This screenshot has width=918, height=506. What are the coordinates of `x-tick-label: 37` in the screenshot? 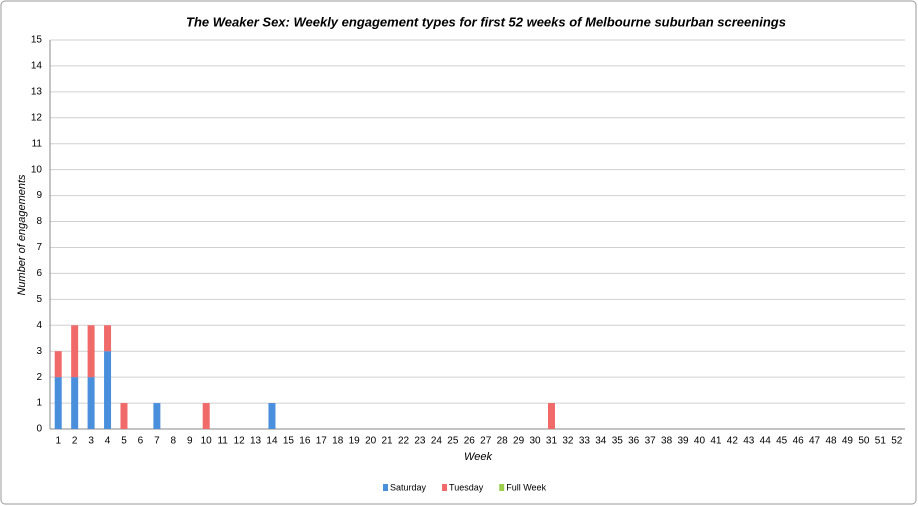 It's located at (651, 441).